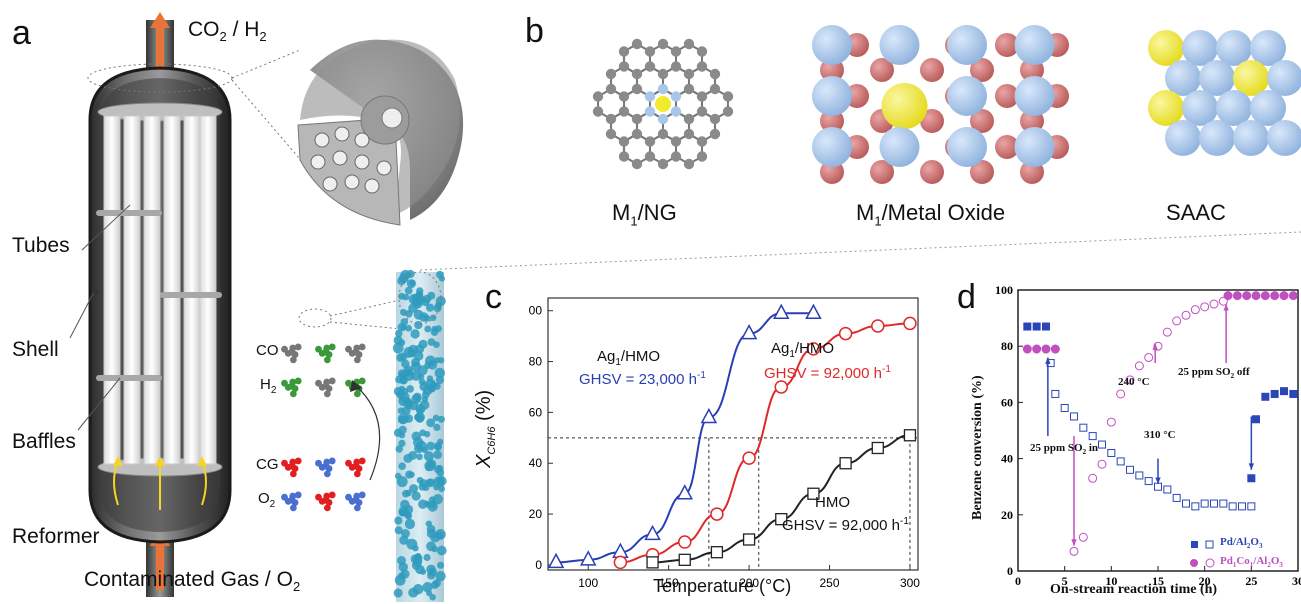 This screenshot has width=1301, height=604. Describe the element at coordinates (192, 290) in the screenshot. I see `tube` at that location.